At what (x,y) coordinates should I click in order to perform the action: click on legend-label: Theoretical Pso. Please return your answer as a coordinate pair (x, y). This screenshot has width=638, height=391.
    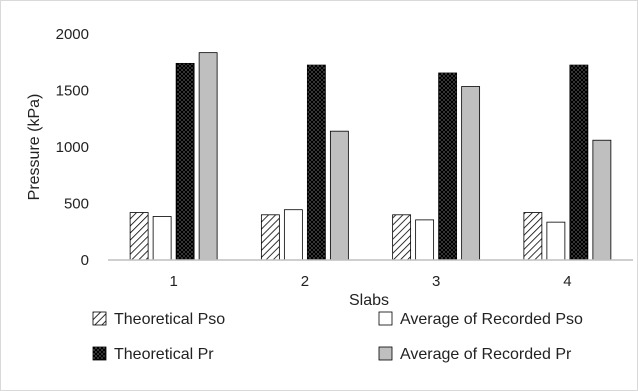
    Looking at the image, I should click on (169, 319).